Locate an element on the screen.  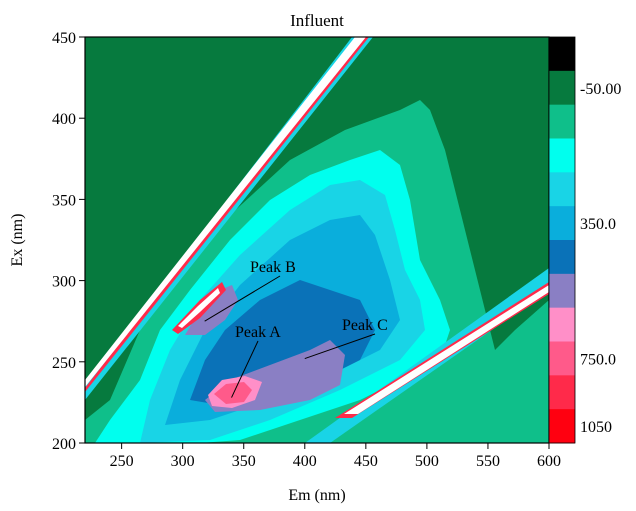
scatter-band-2-edge is located at coordinates (442, 350).